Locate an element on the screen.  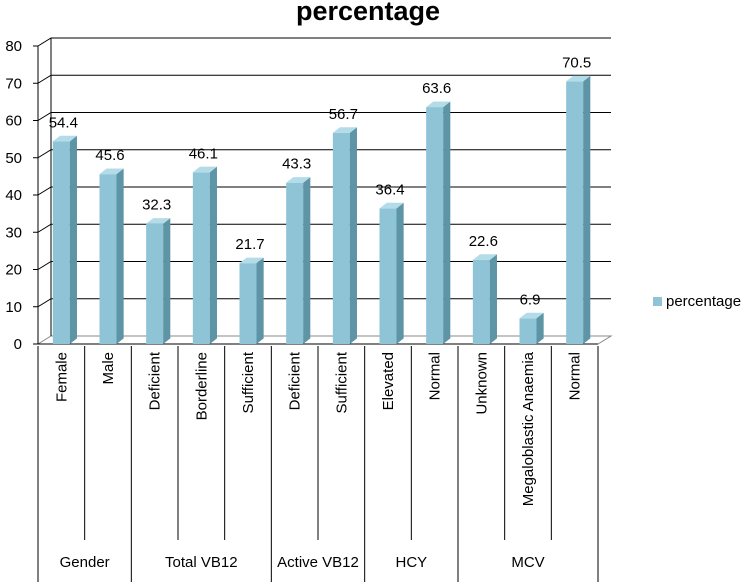
data-label: 46.1 is located at coordinates (203, 153).